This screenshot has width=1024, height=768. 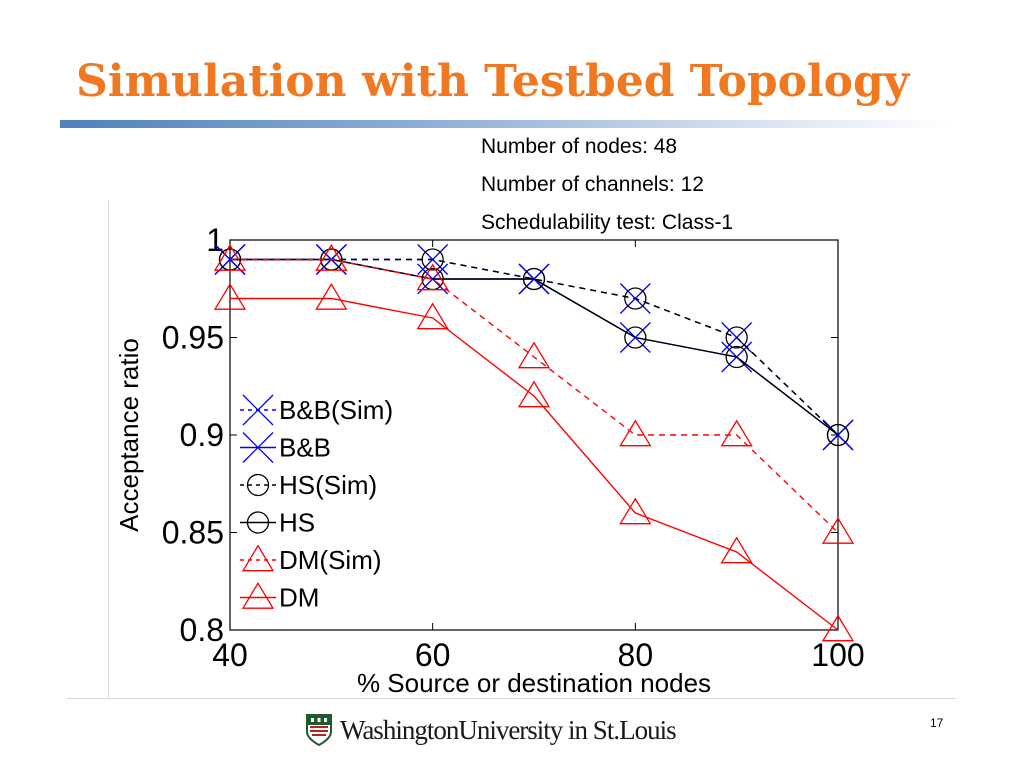 I want to click on legend-marker-b-b-sim, so click(x=258, y=410).